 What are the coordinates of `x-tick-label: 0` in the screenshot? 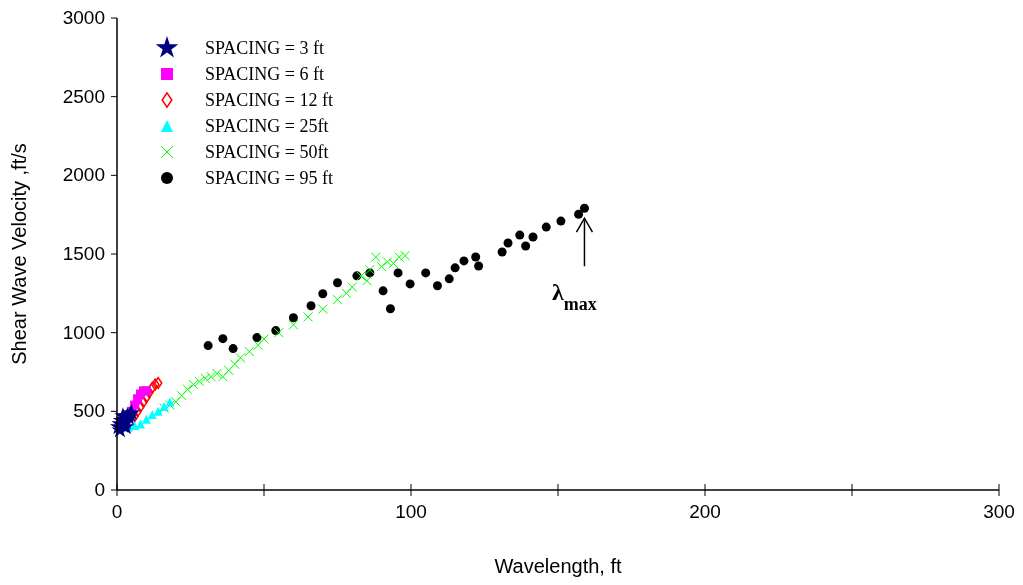 It's located at (117, 511).